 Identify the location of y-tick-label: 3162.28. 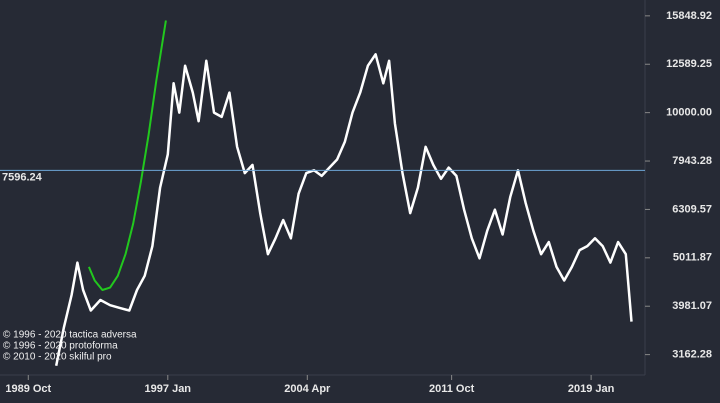
(692, 355).